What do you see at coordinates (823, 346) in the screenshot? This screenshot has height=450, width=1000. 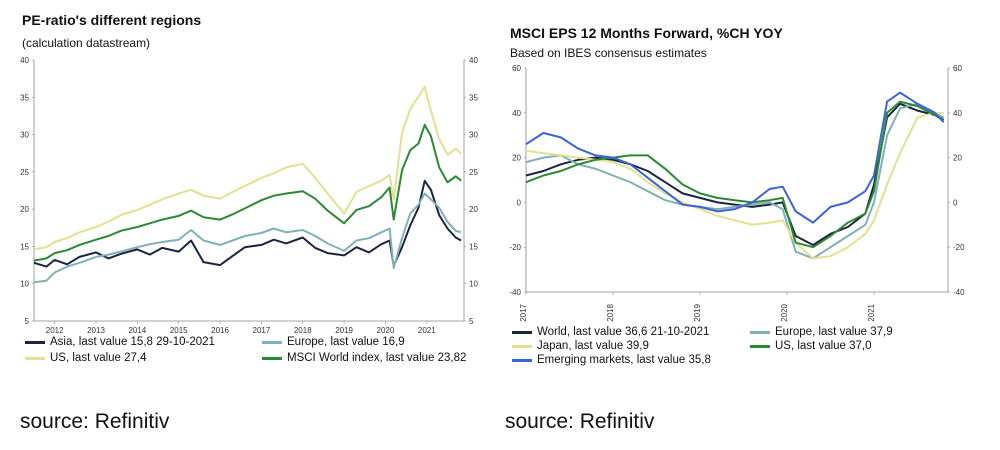 I see `legend-label-us: US, last value 37,0` at bounding box center [823, 346].